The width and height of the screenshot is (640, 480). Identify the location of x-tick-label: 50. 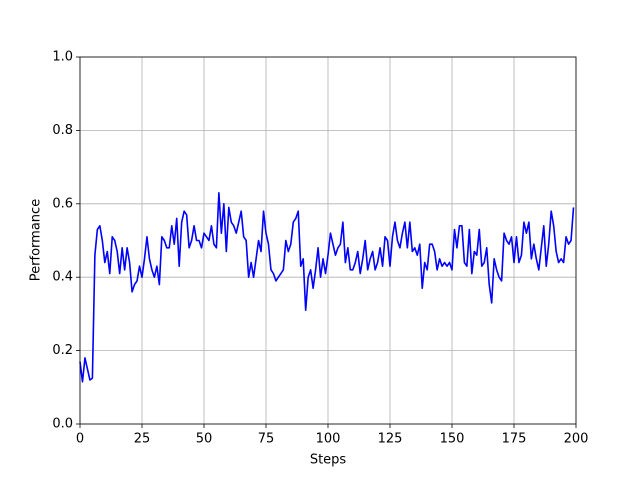
(204, 439).